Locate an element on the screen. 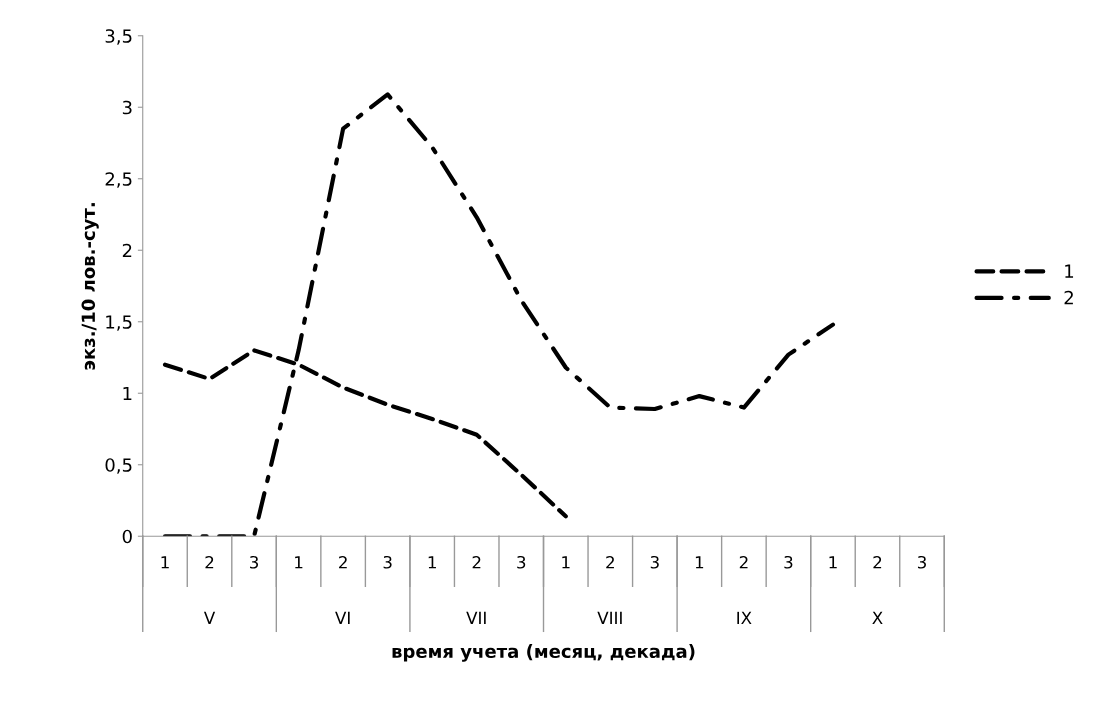 Image resolution: width=1098 pixels, height=715 pixels. text: VI is located at coordinates (342, 617).